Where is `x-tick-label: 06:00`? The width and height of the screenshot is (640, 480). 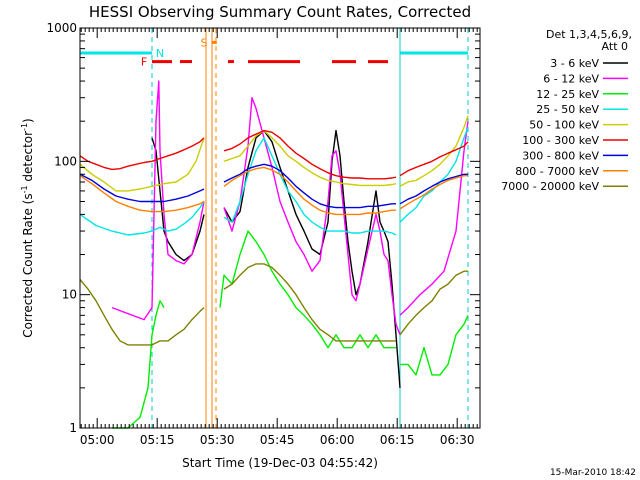 x-tick-label: 06:00 is located at coordinates (337, 440).